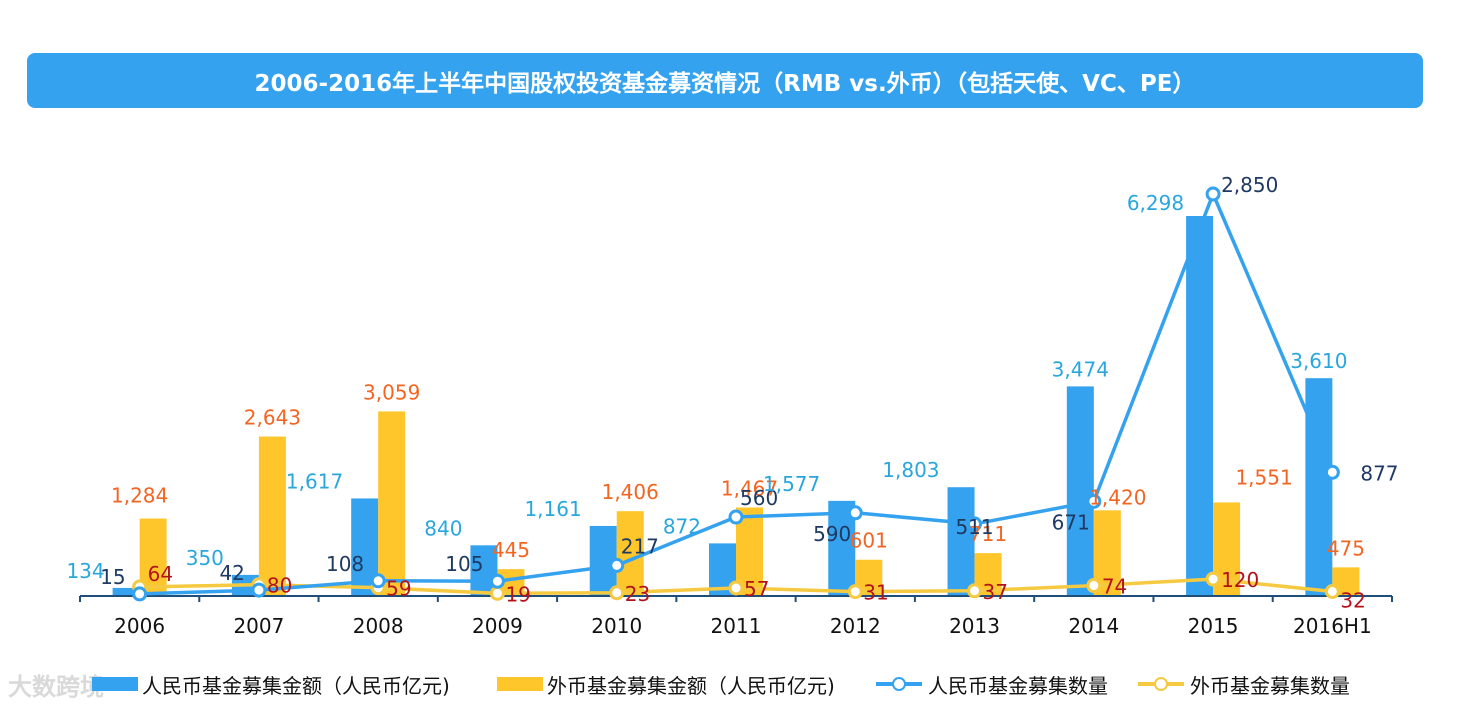 The width and height of the screenshot is (1473, 714). What do you see at coordinates (272, 418) in the screenshot?
I see `data-label-fx-amount: 2,643` at bounding box center [272, 418].